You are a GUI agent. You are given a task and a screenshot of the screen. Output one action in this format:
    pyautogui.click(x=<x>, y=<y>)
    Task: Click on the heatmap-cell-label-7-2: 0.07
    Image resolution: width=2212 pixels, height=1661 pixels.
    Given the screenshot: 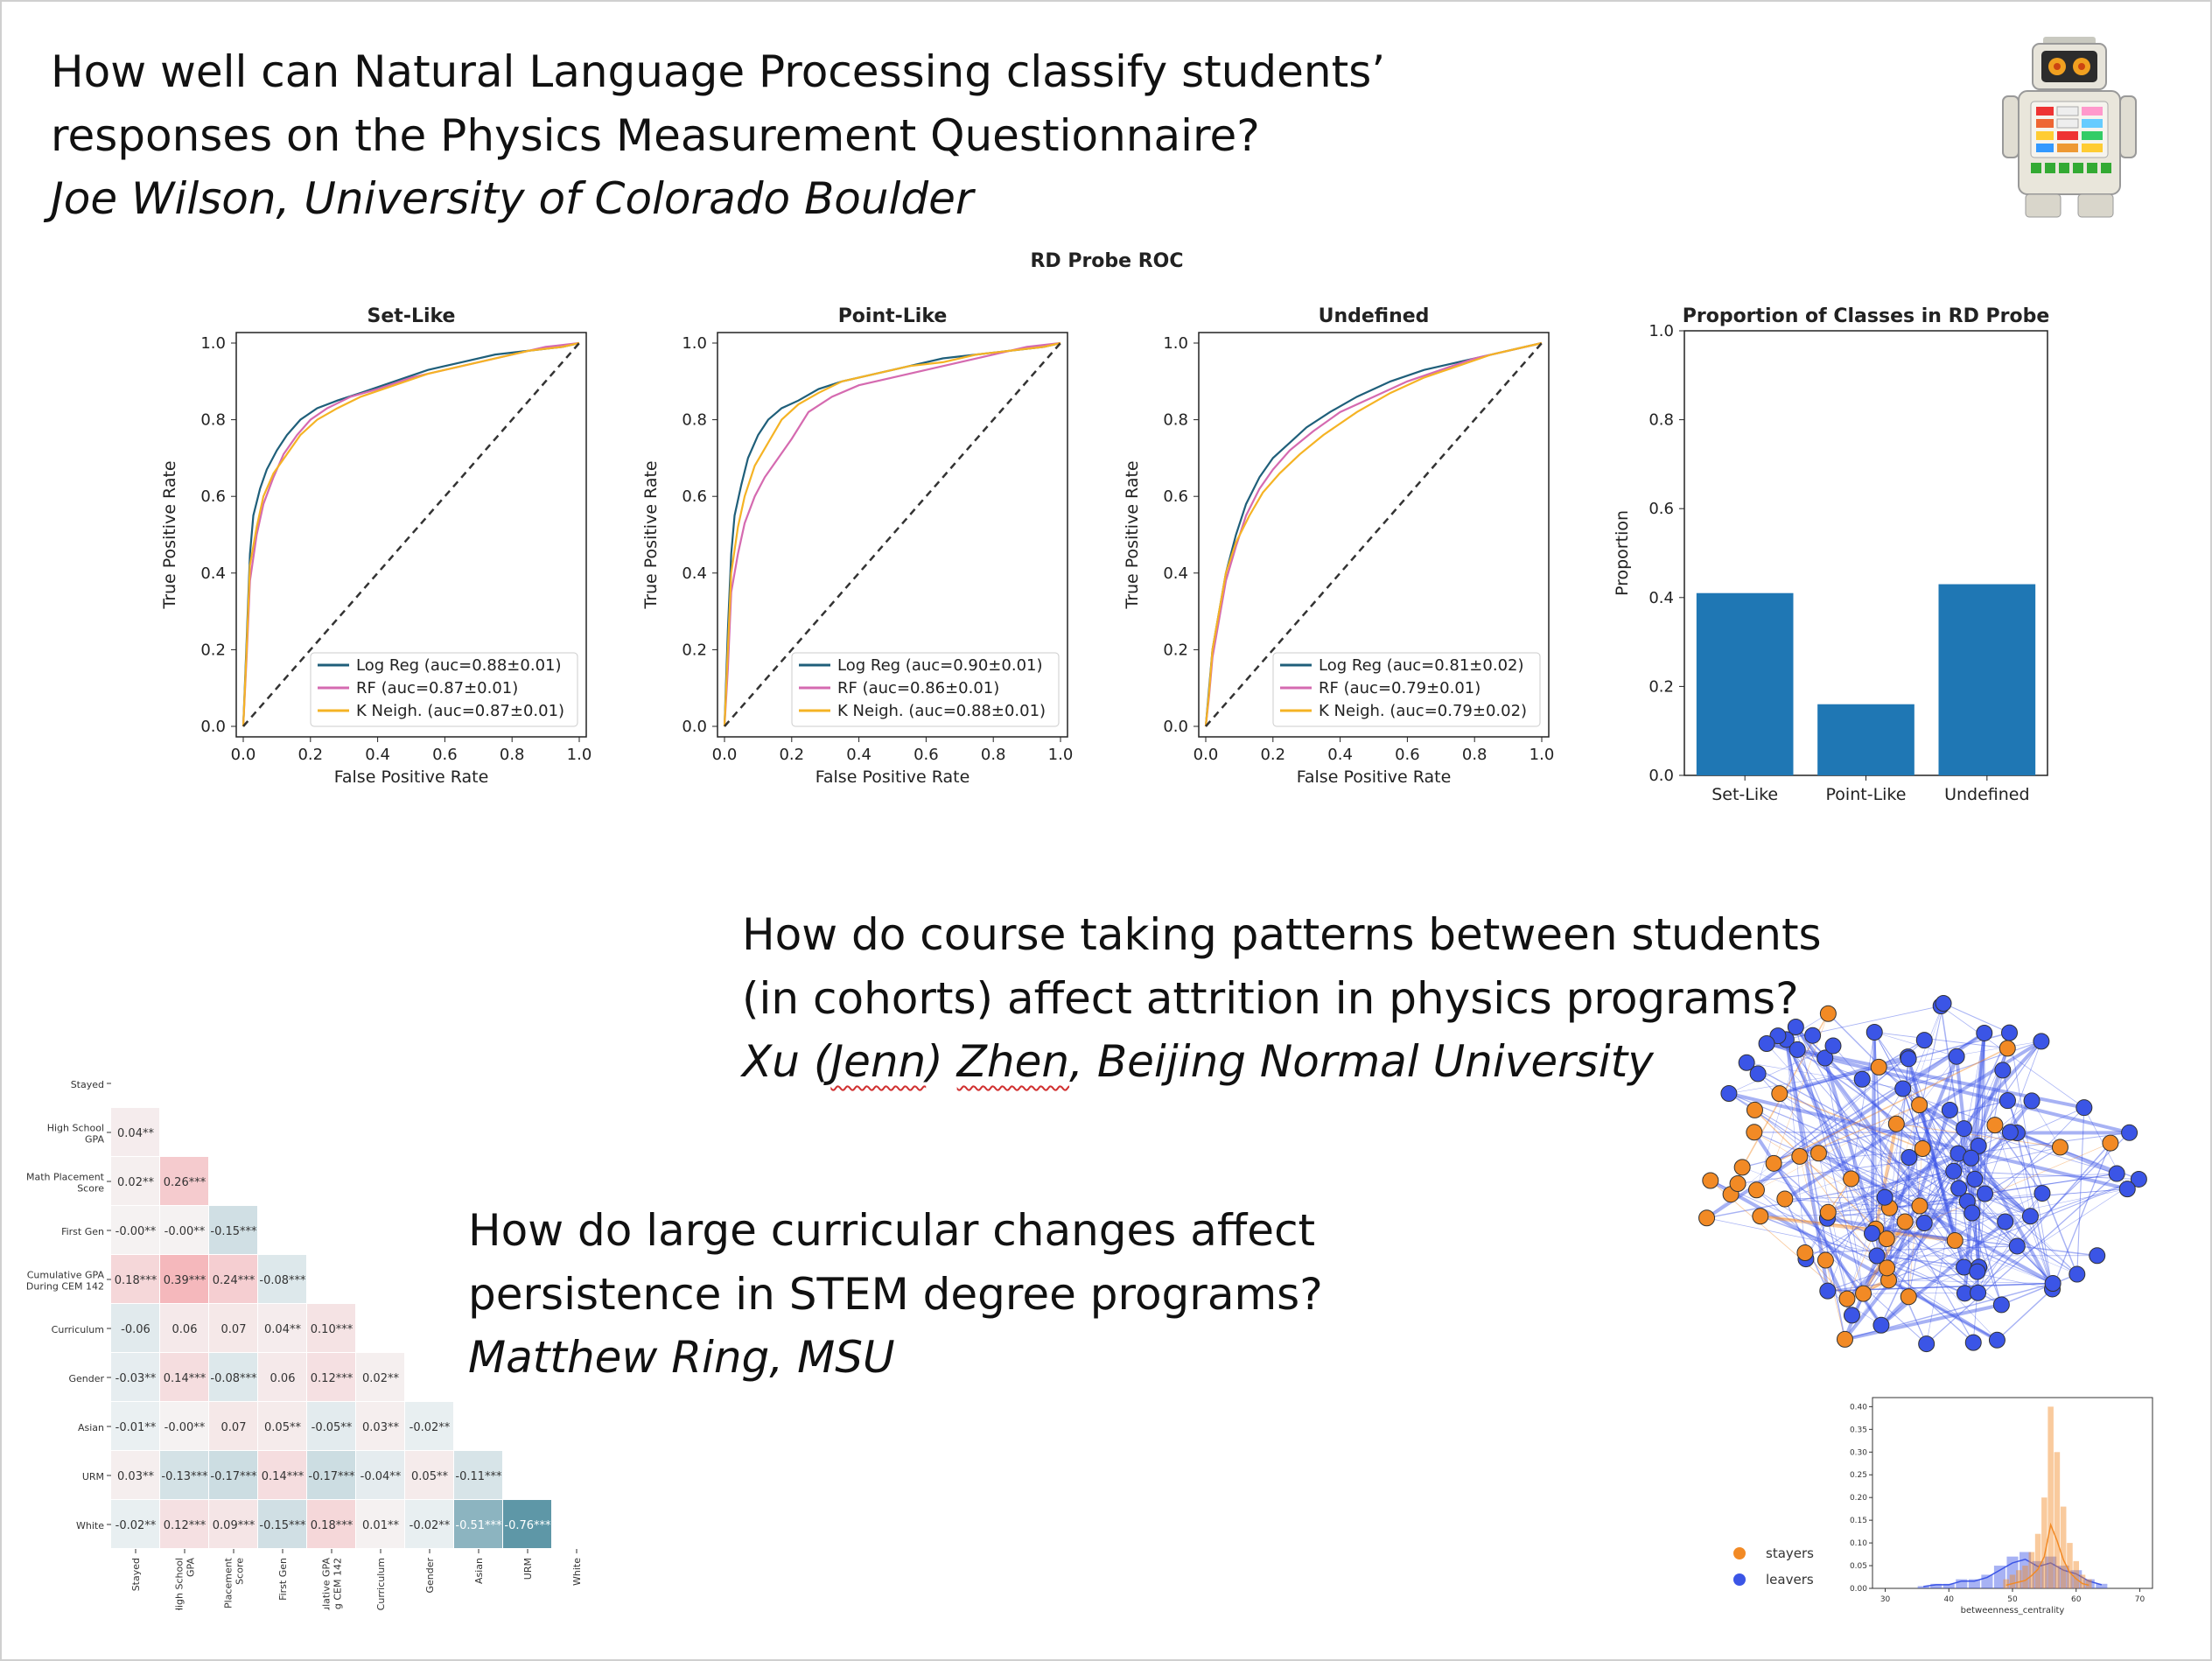 What is the action you would take?
    pyautogui.click(x=234, y=1427)
    